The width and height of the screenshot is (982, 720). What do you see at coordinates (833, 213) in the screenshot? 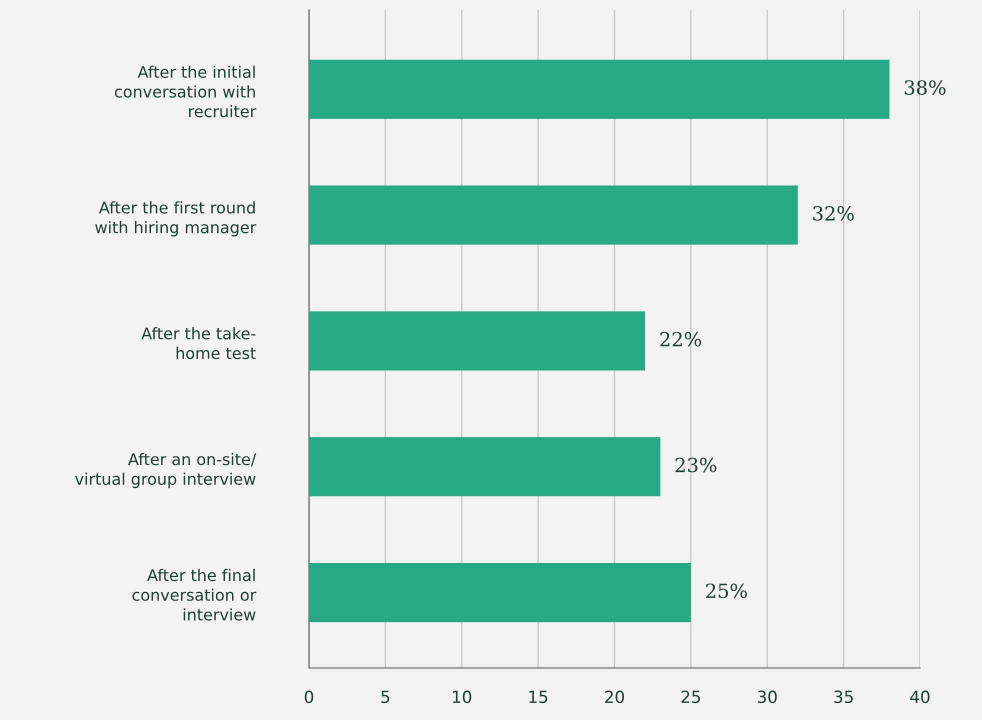
I see `data-label: 32%` at bounding box center [833, 213].